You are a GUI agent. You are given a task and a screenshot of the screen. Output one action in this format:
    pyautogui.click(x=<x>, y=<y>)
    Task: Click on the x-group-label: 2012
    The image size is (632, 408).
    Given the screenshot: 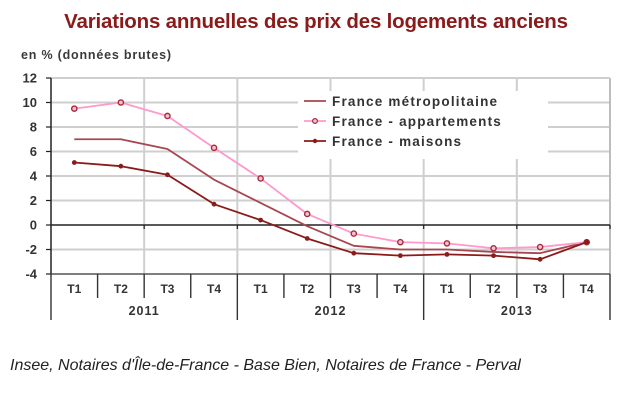 What is the action you would take?
    pyautogui.click(x=331, y=311)
    